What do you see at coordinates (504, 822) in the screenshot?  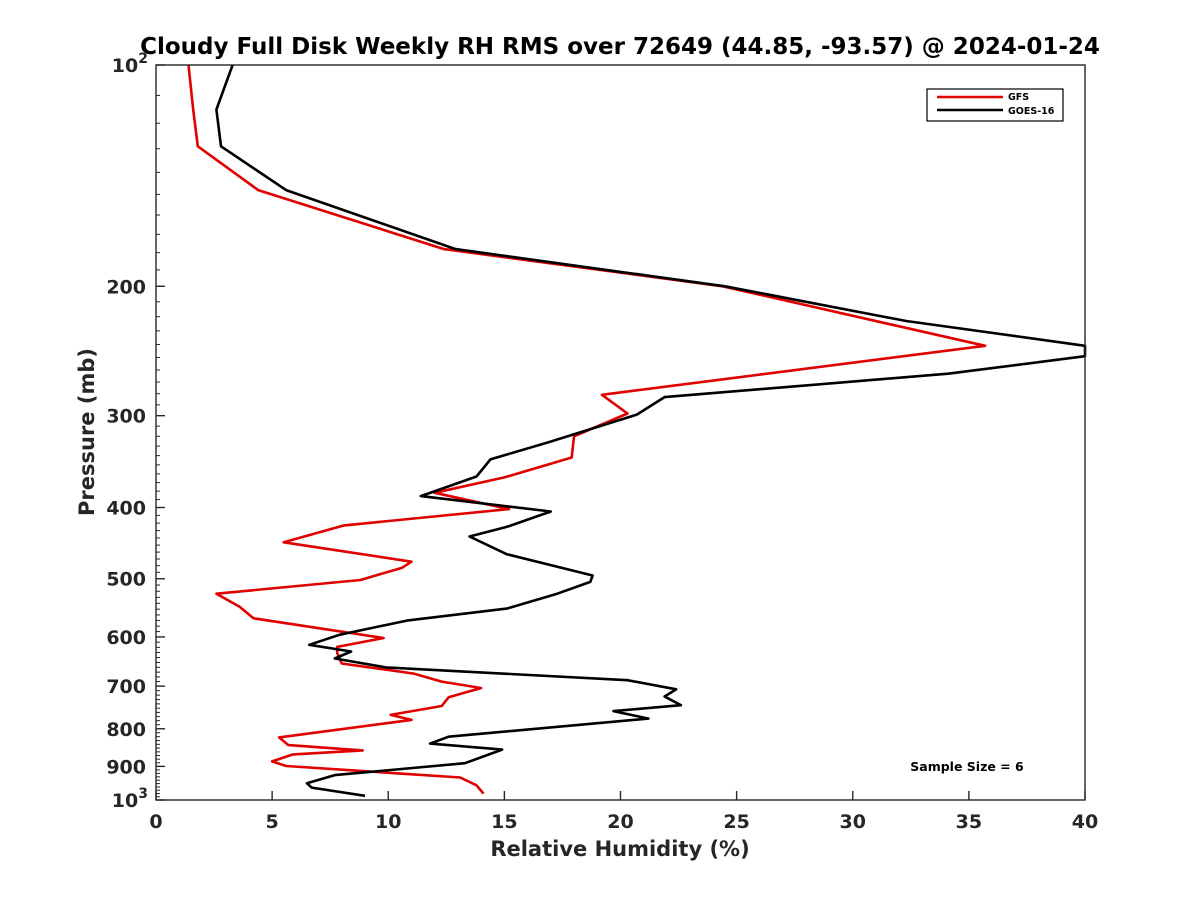 I see `x-tick-label: 15` at bounding box center [504, 822].